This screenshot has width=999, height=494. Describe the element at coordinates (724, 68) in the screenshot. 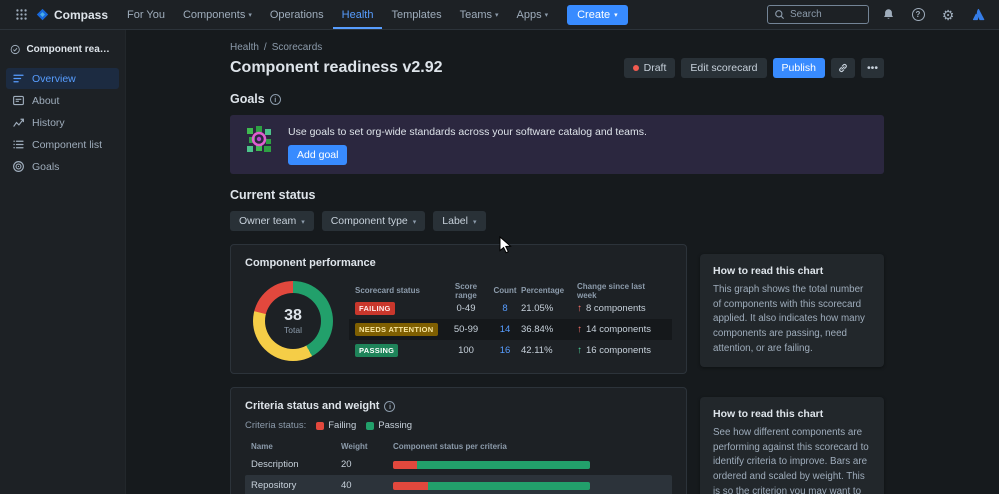

I see `edit-scorecard-button: Edit scorecard` at that location.